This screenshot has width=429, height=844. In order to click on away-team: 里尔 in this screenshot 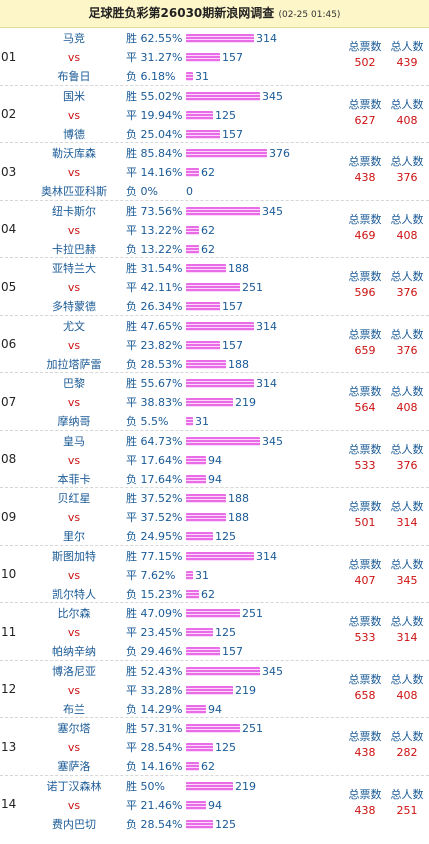, I will do `click(74, 536)`.